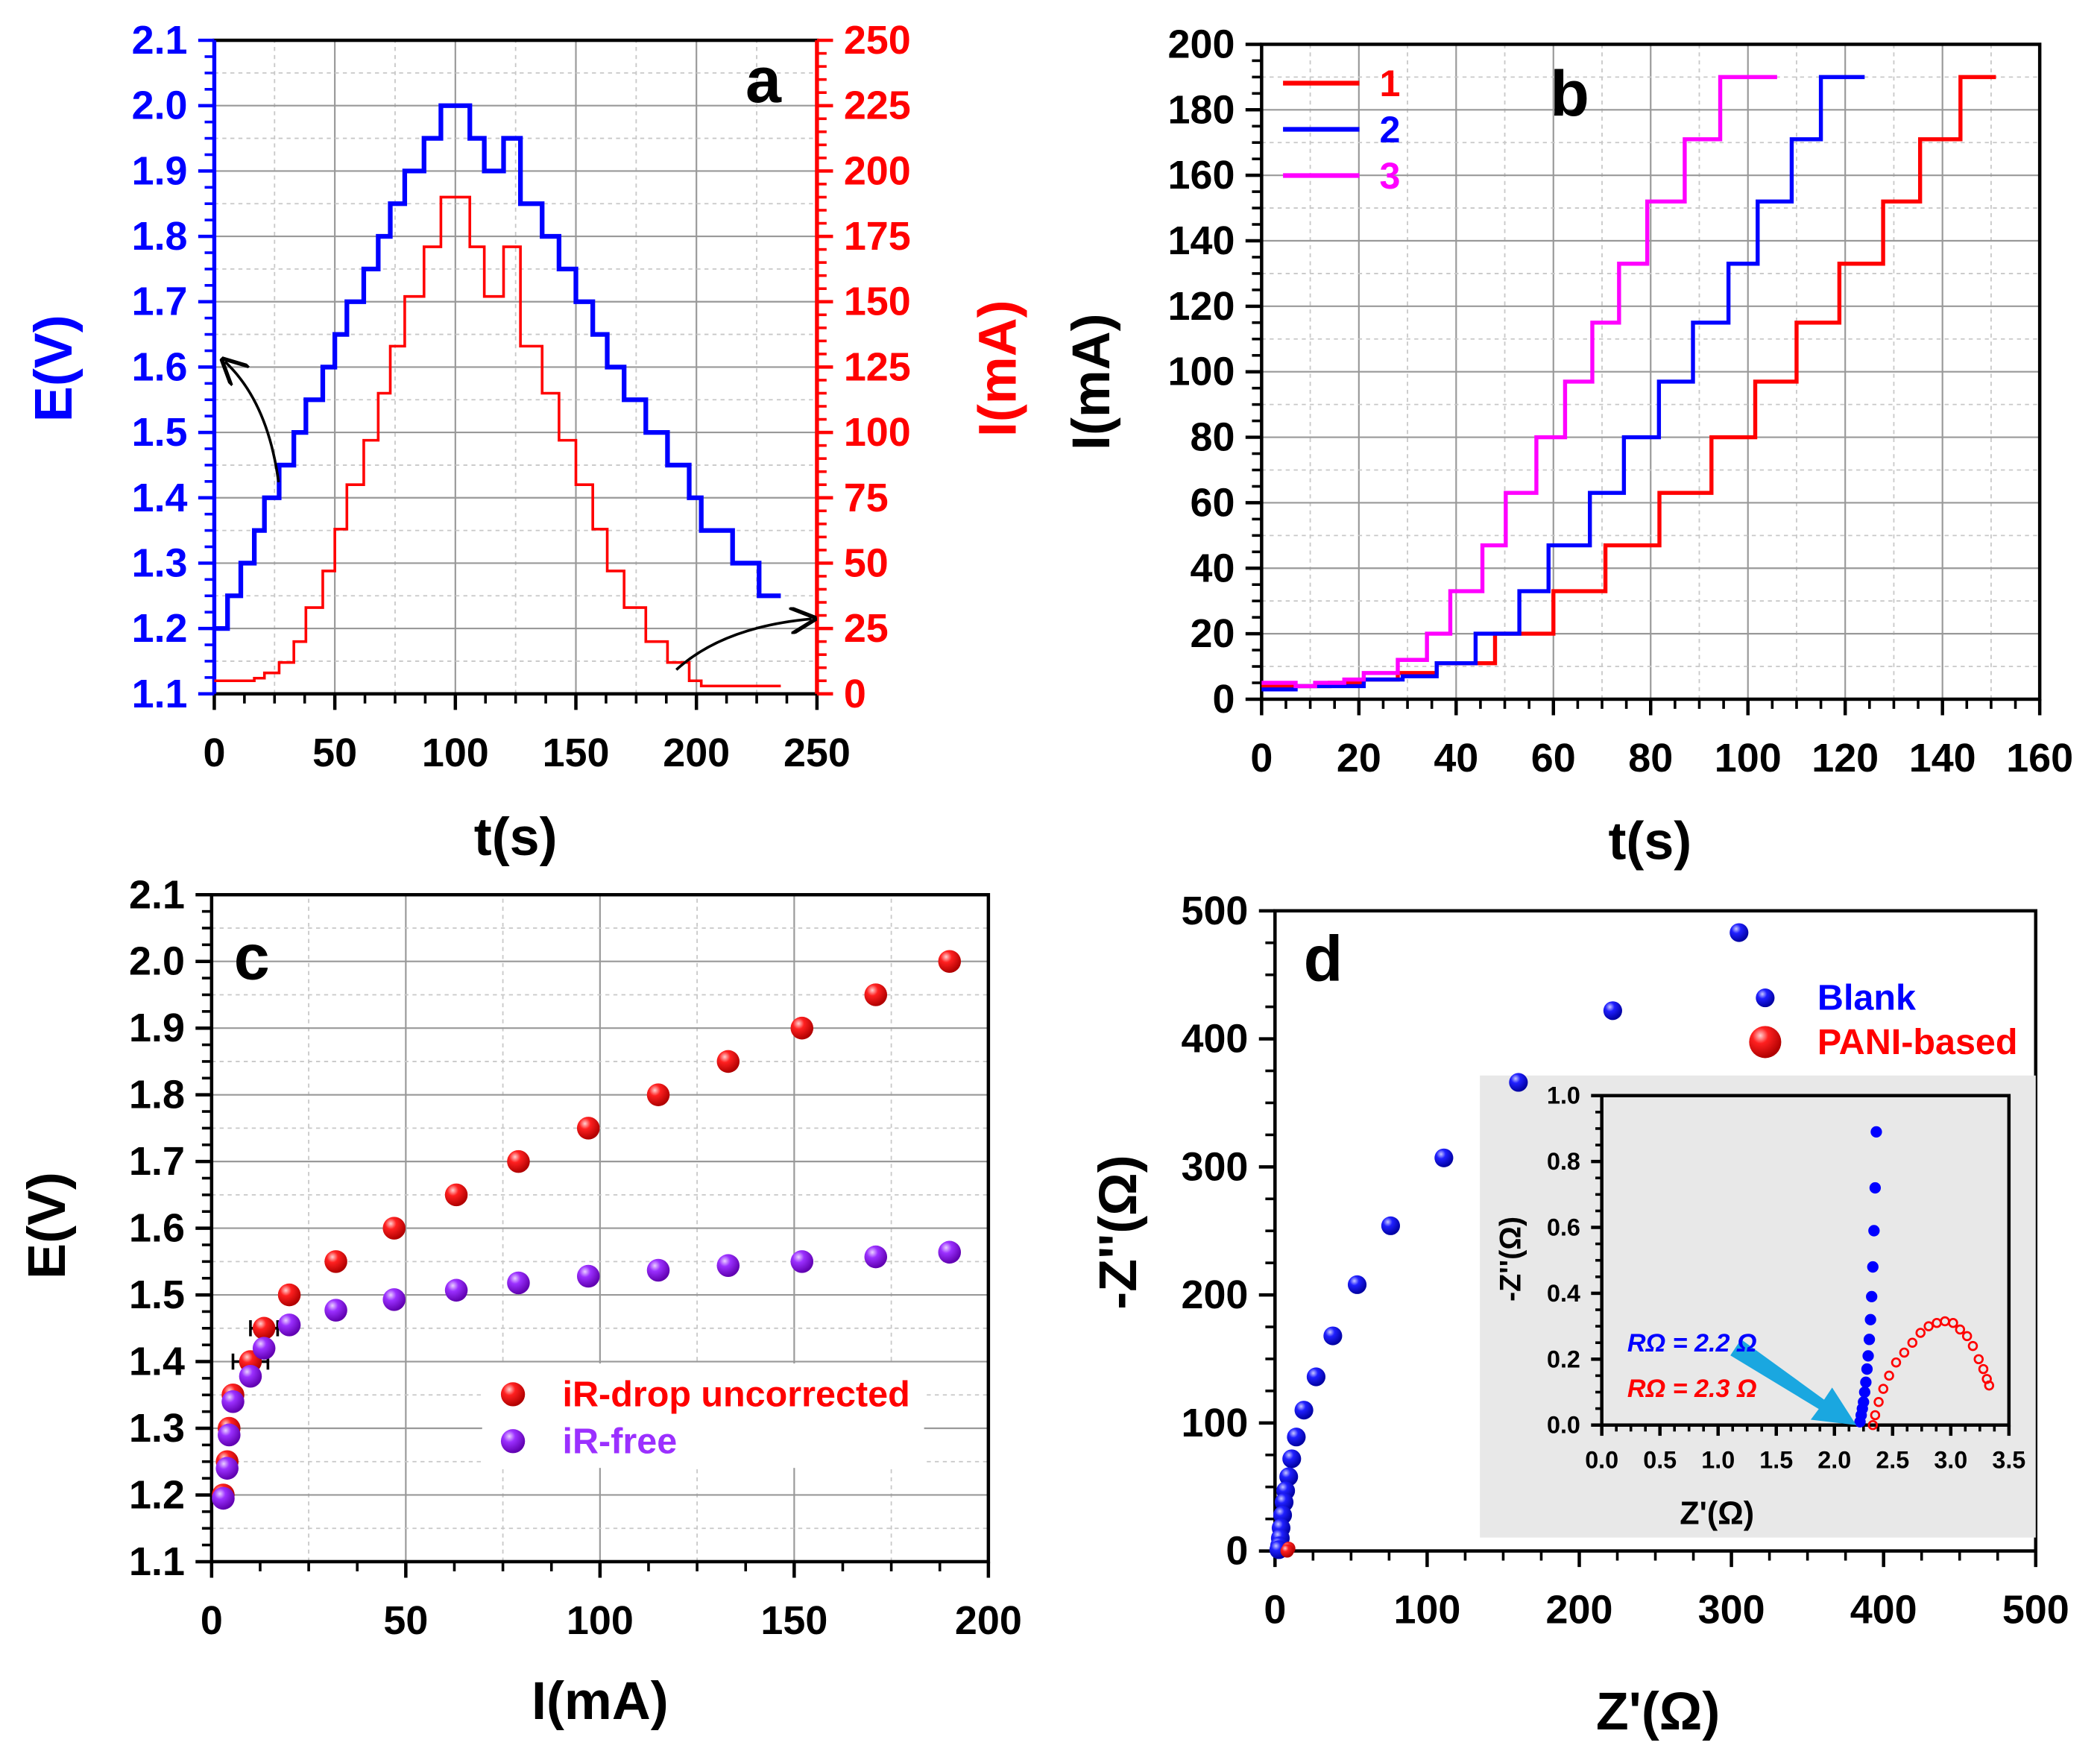 This screenshot has height=1760, width=2100. What do you see at coordinates (1563, 1161) in the screenshot?
I see `y-tick-label: 0.8` at bounding box center [1563, 1161].